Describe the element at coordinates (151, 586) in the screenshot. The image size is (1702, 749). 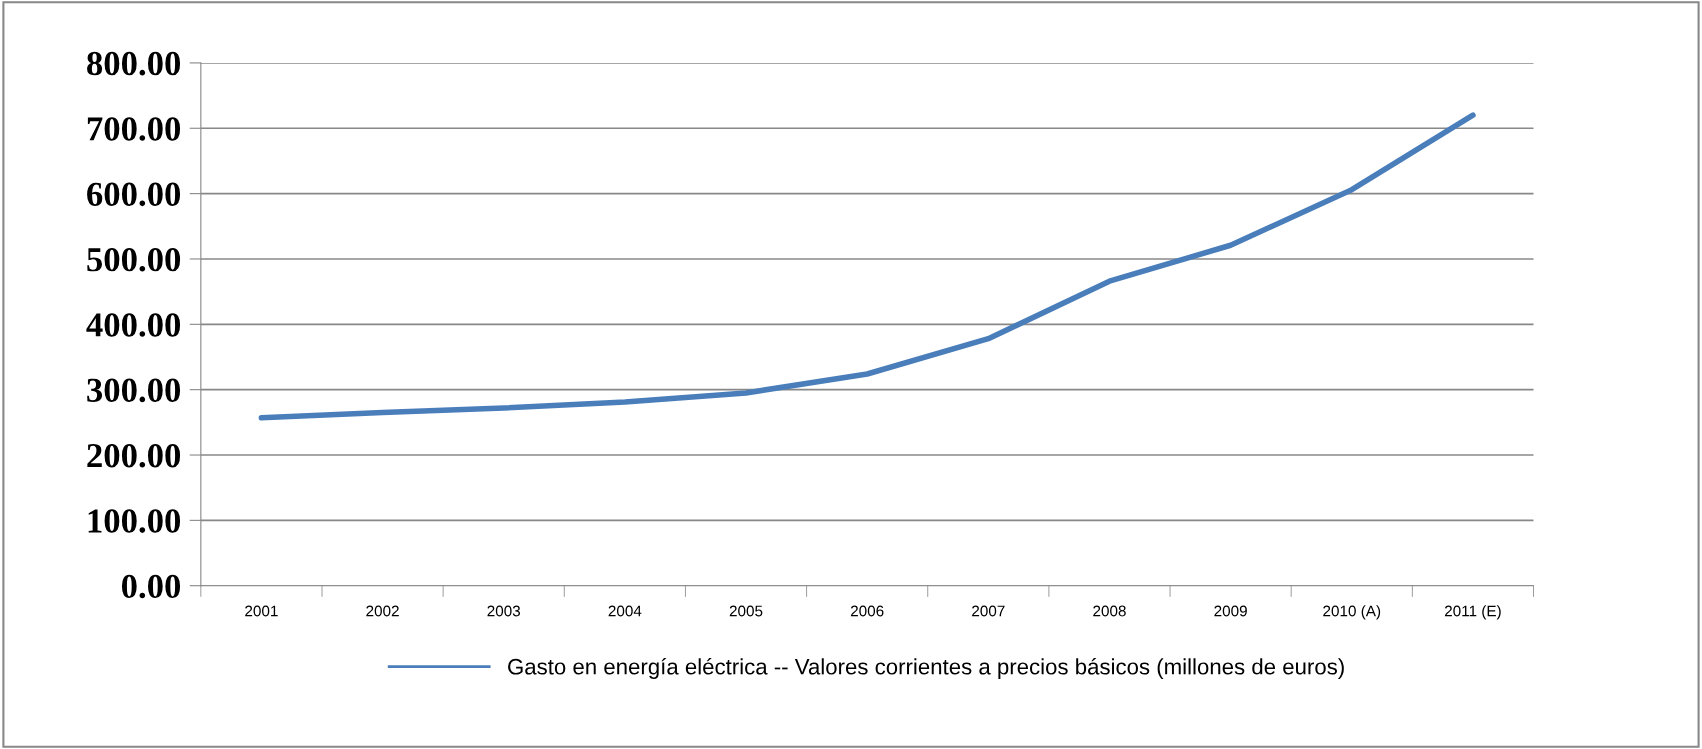
I see `y-tick-label: 0.00` at that location.